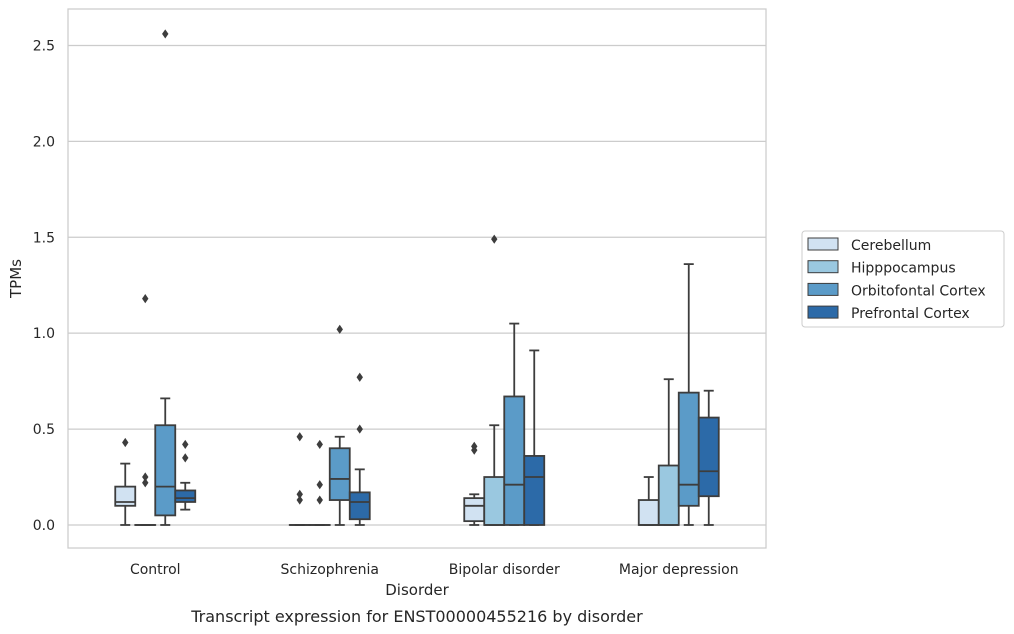  Describe the element at coordinates (44, 430) in the screenshot. I see `y-tick-label: 0.5` at that location.